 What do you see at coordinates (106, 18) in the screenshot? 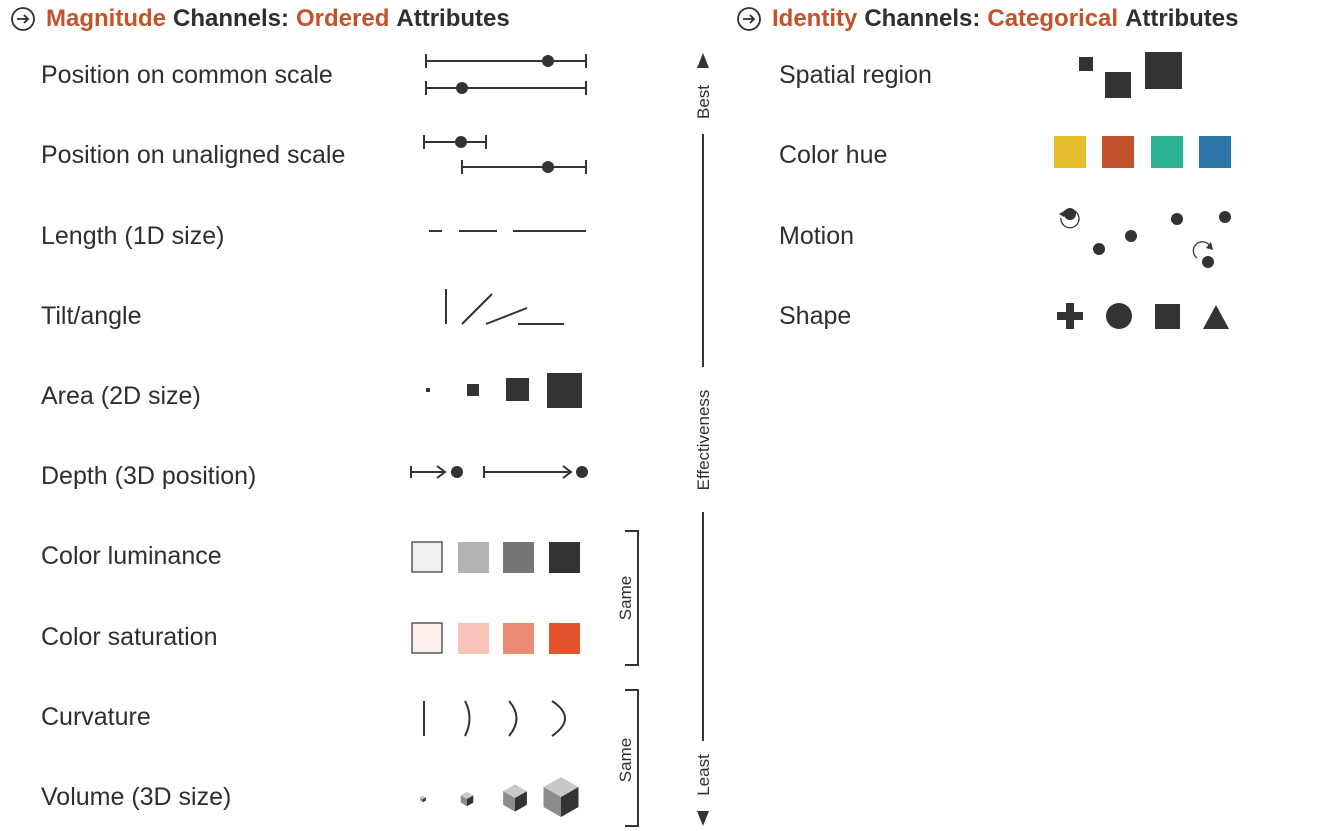
I see `heading-word-magnitude: Magnitude` at bounding box center [106, 18].